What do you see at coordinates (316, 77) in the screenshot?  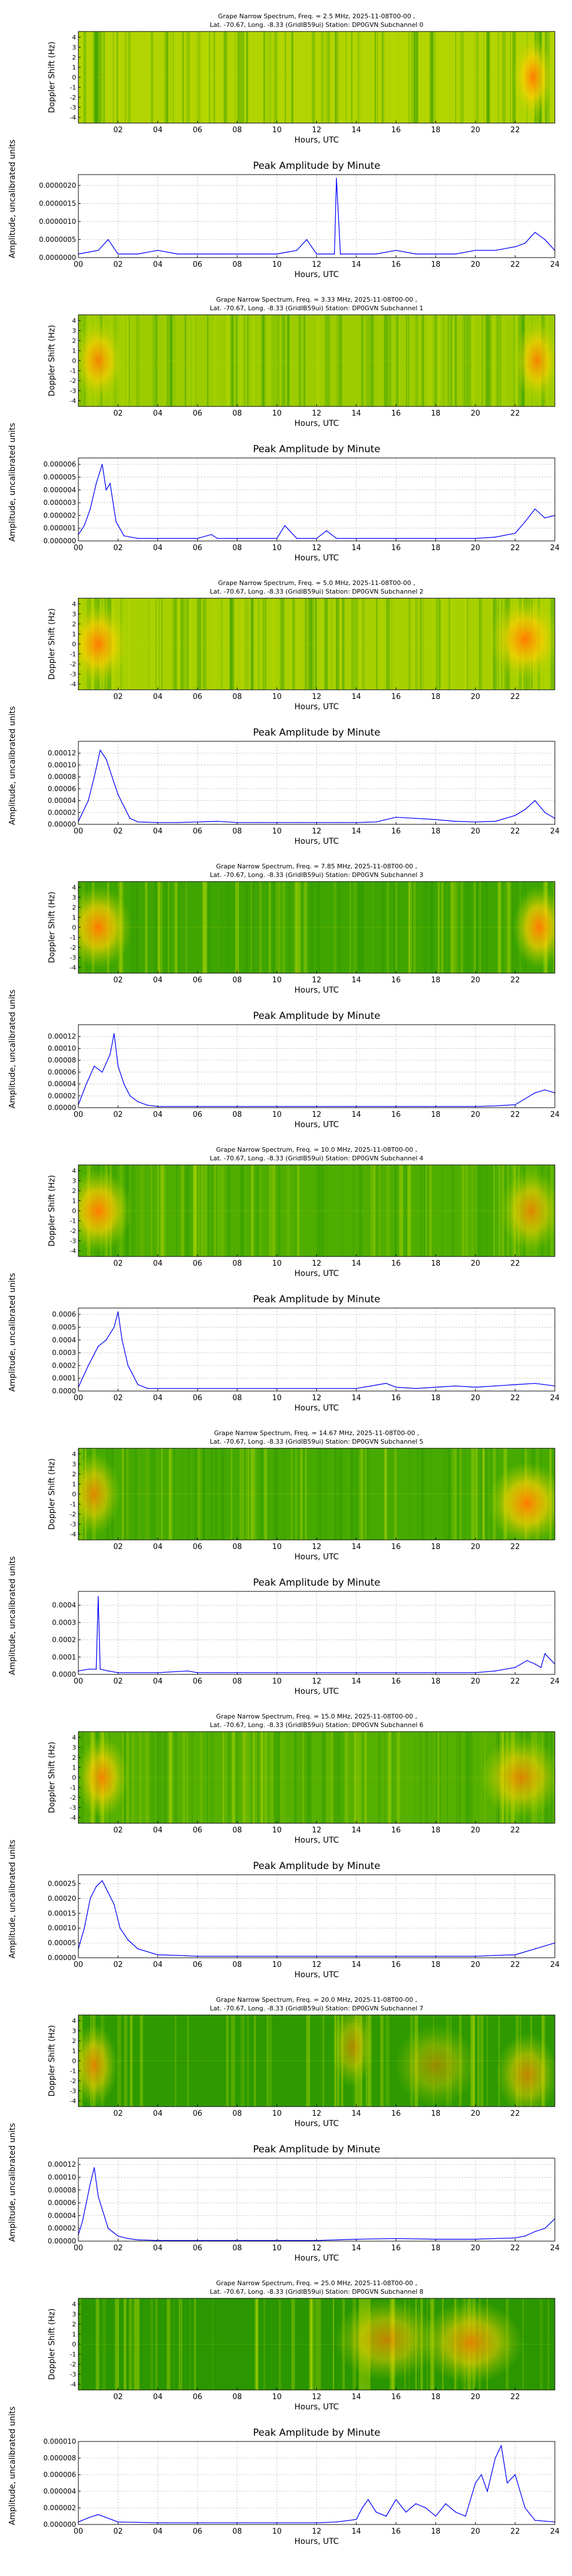 I see `spectrum-plot` at bounding box center [316, 77].